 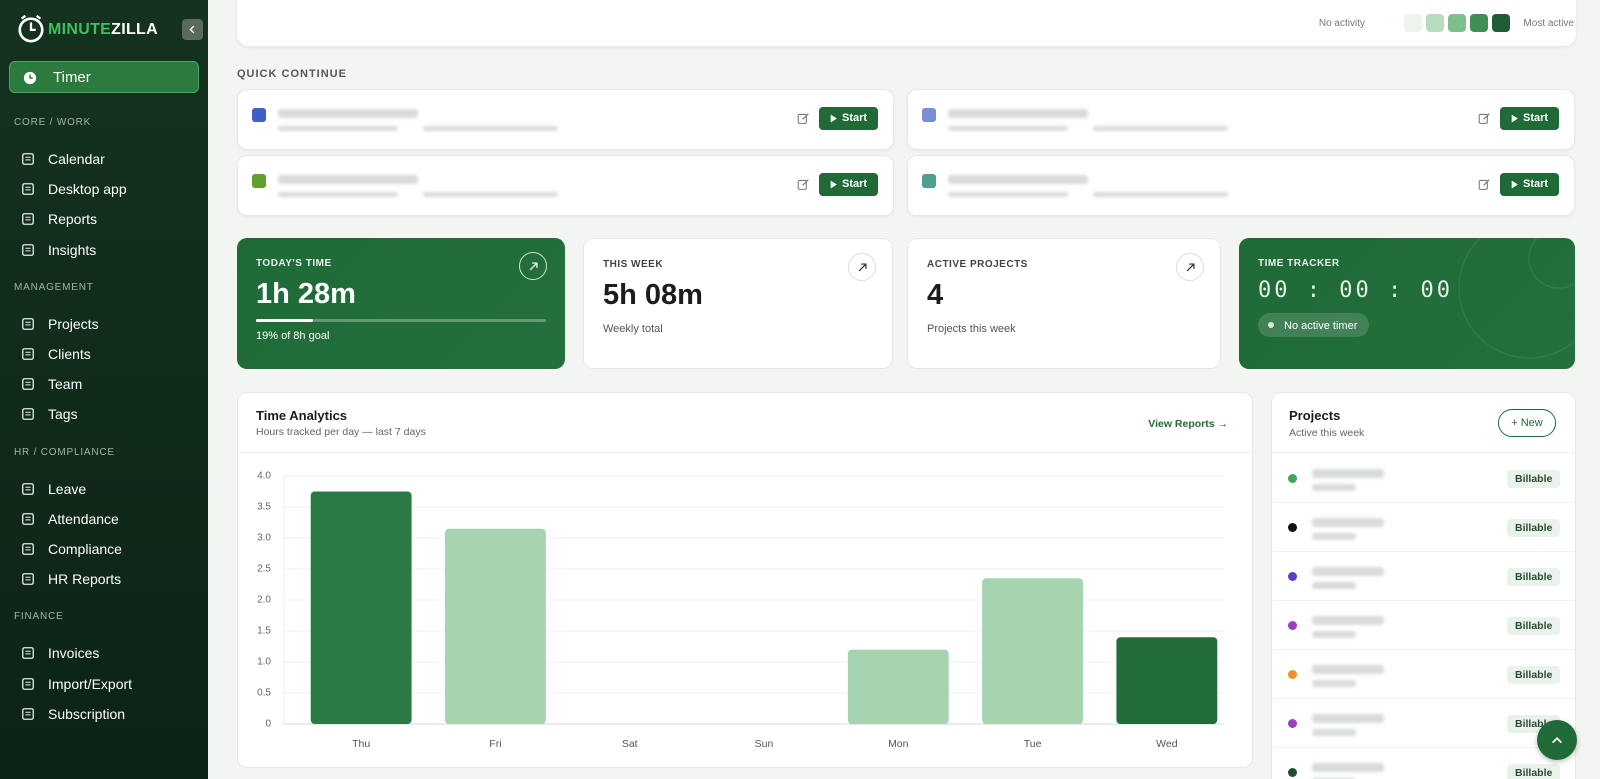 What do you see at coordinates (1033, 744) in the screenshot?
I see `x-tick-label: Tue` at bounding box center [1033, 744].